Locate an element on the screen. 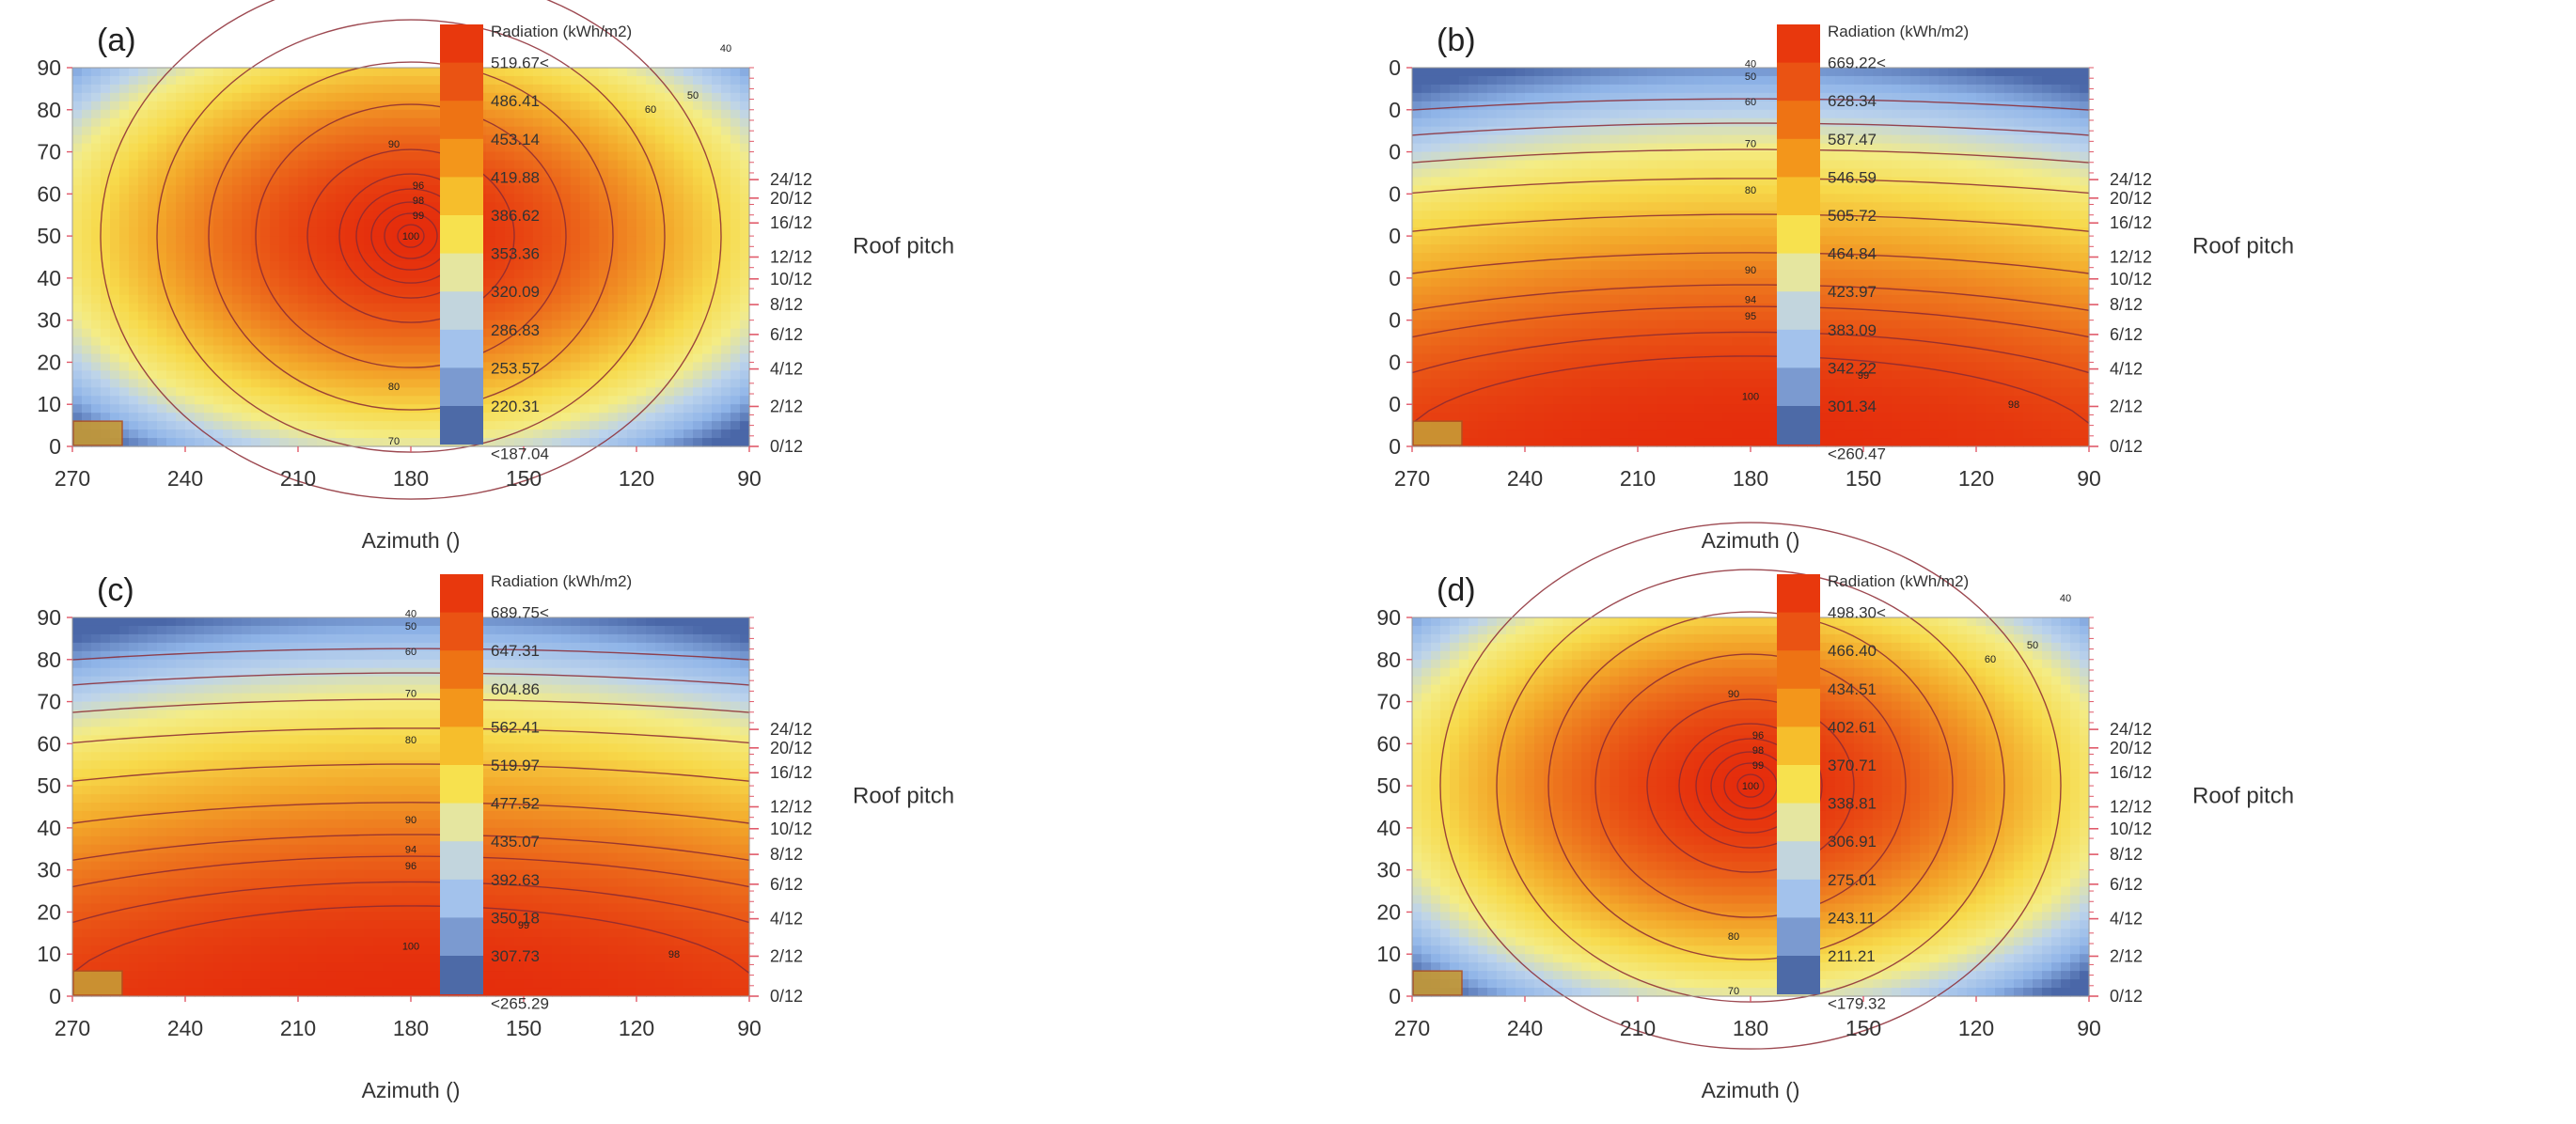 The image size is (2576, 1124). panel-label: (a) is located at coordinates (117, 41).